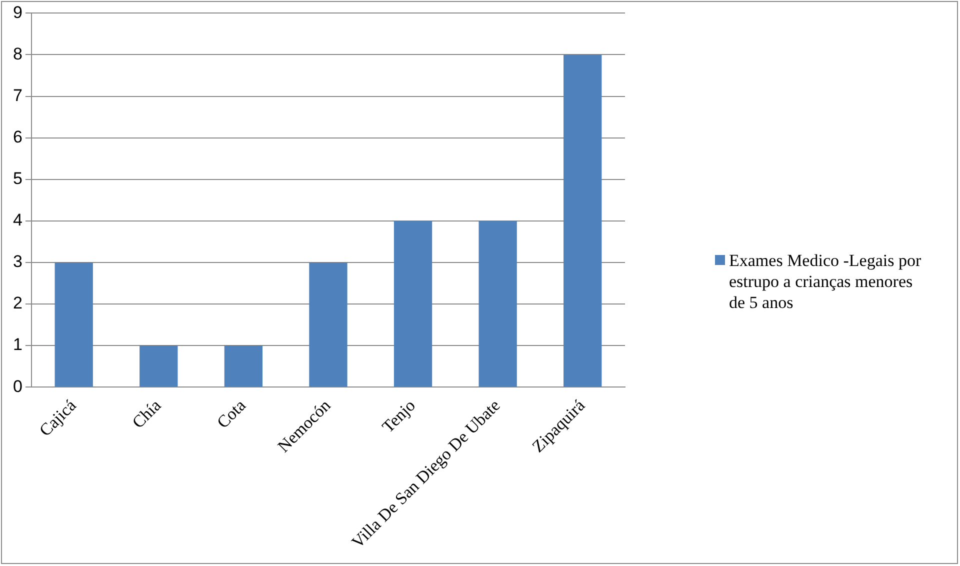  What do you see at coordinates (17, 303) in the screenshot?
I see `y-tick-label: 2` at bounding box center [17, 303].